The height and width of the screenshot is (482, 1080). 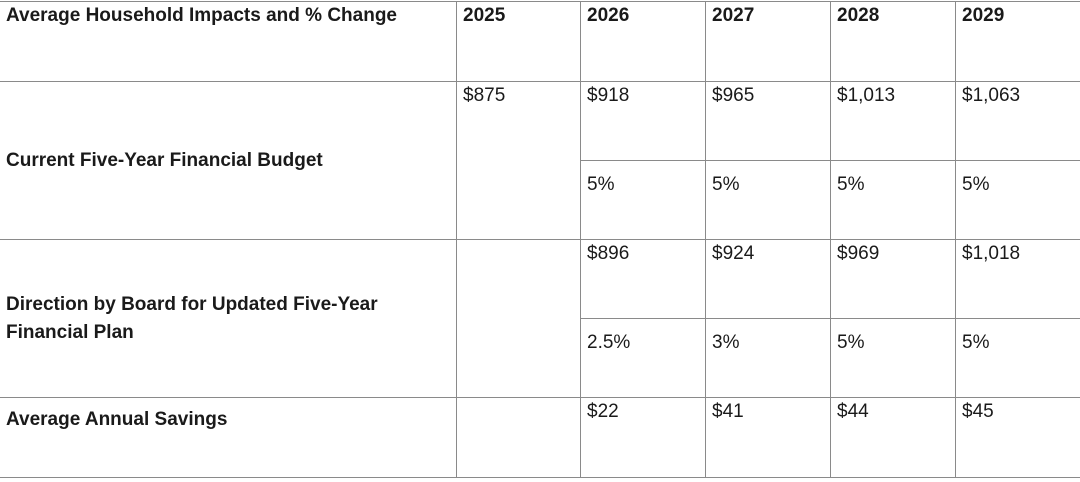 I want to click on annual-savings-2028: $44, so click(x=893, y=437).